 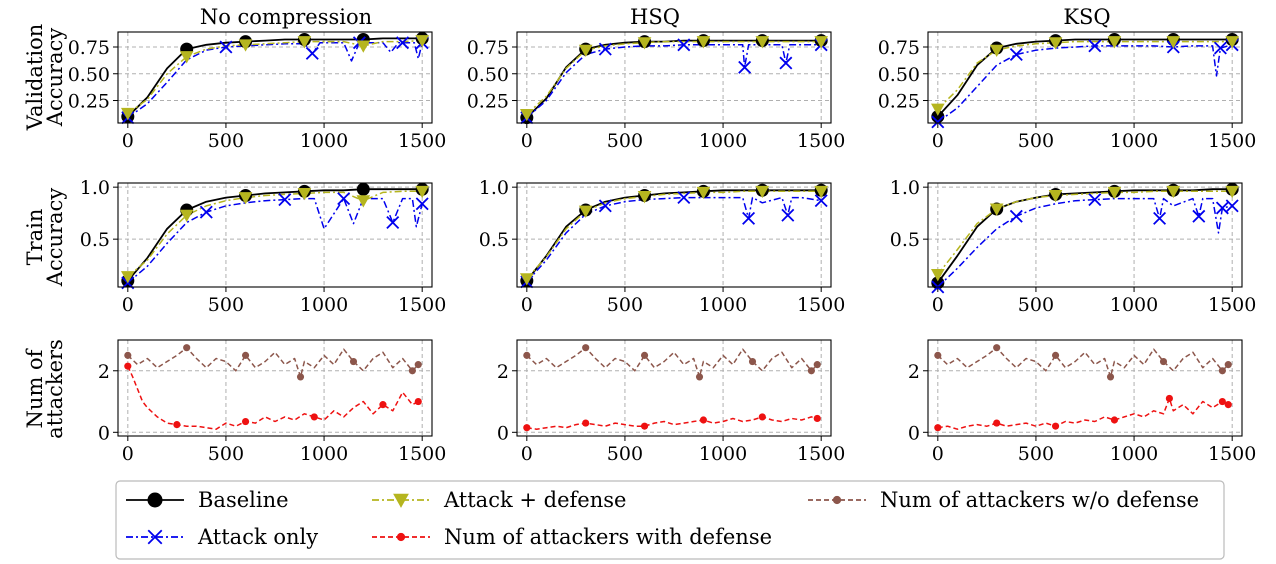 I want to click on panel-r1-c2-plot-area, so click(x=1085, y=237).